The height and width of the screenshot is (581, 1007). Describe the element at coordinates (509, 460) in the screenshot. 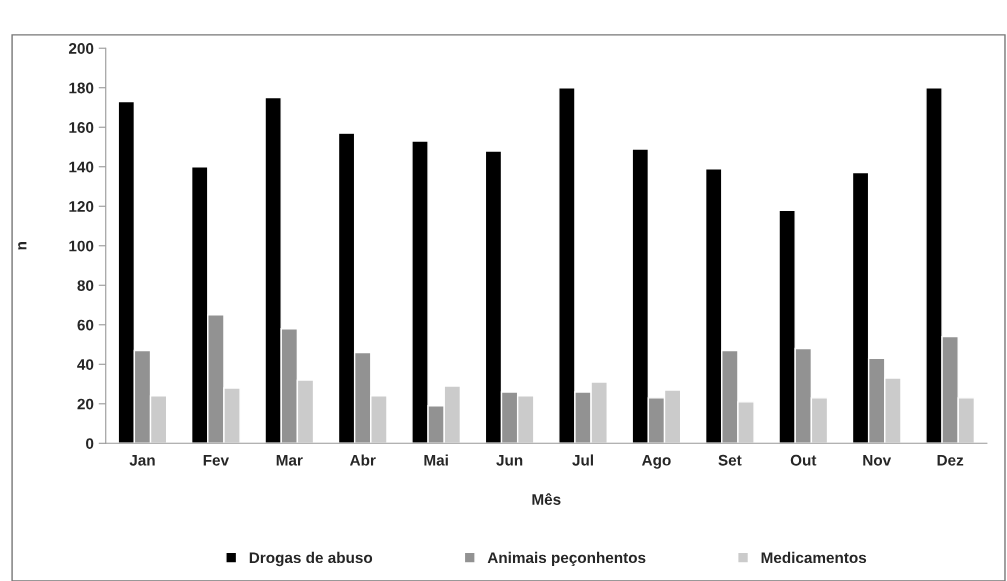

I see `x-tick-label: Jun` at that location.